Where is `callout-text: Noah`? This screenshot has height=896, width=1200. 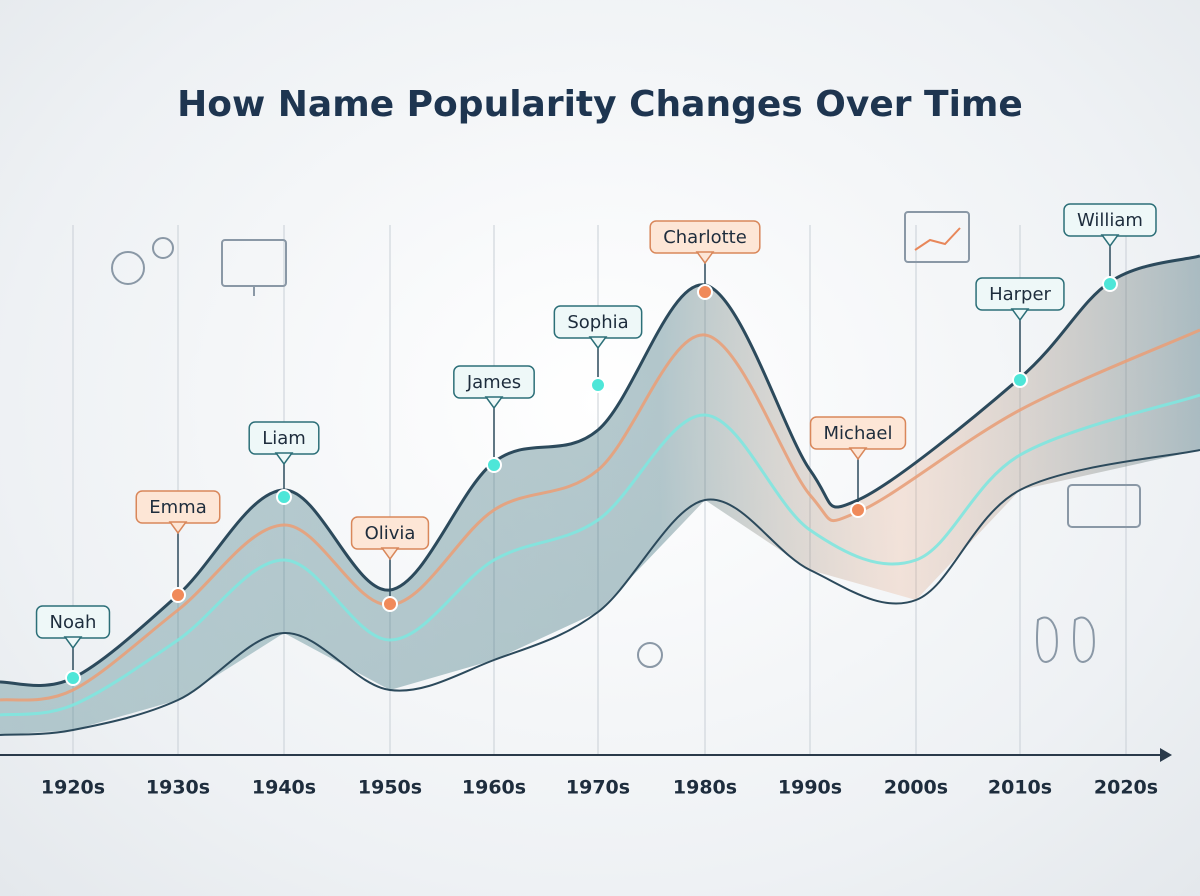
callout-text: Noah is located at coordinates (73, 622).